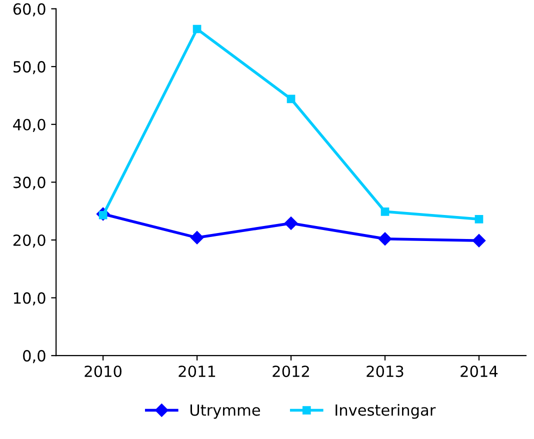 The image size is (534, 439). What do you see at coordinates (29, 9) in the screenshot?
I see `y-tick-label: 60,0` at bounding box center [29, 9].